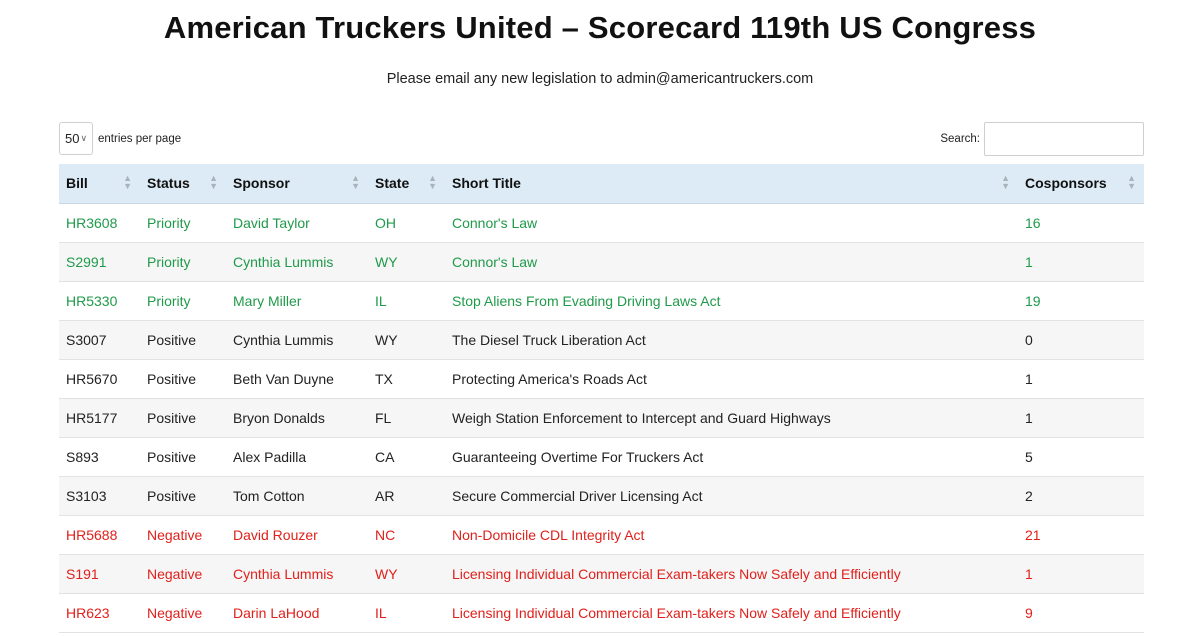 This screenshot has height=636, width=1200. I want to click on table-controls: 50 ∨ entries per page Search:, so click(601, 139).